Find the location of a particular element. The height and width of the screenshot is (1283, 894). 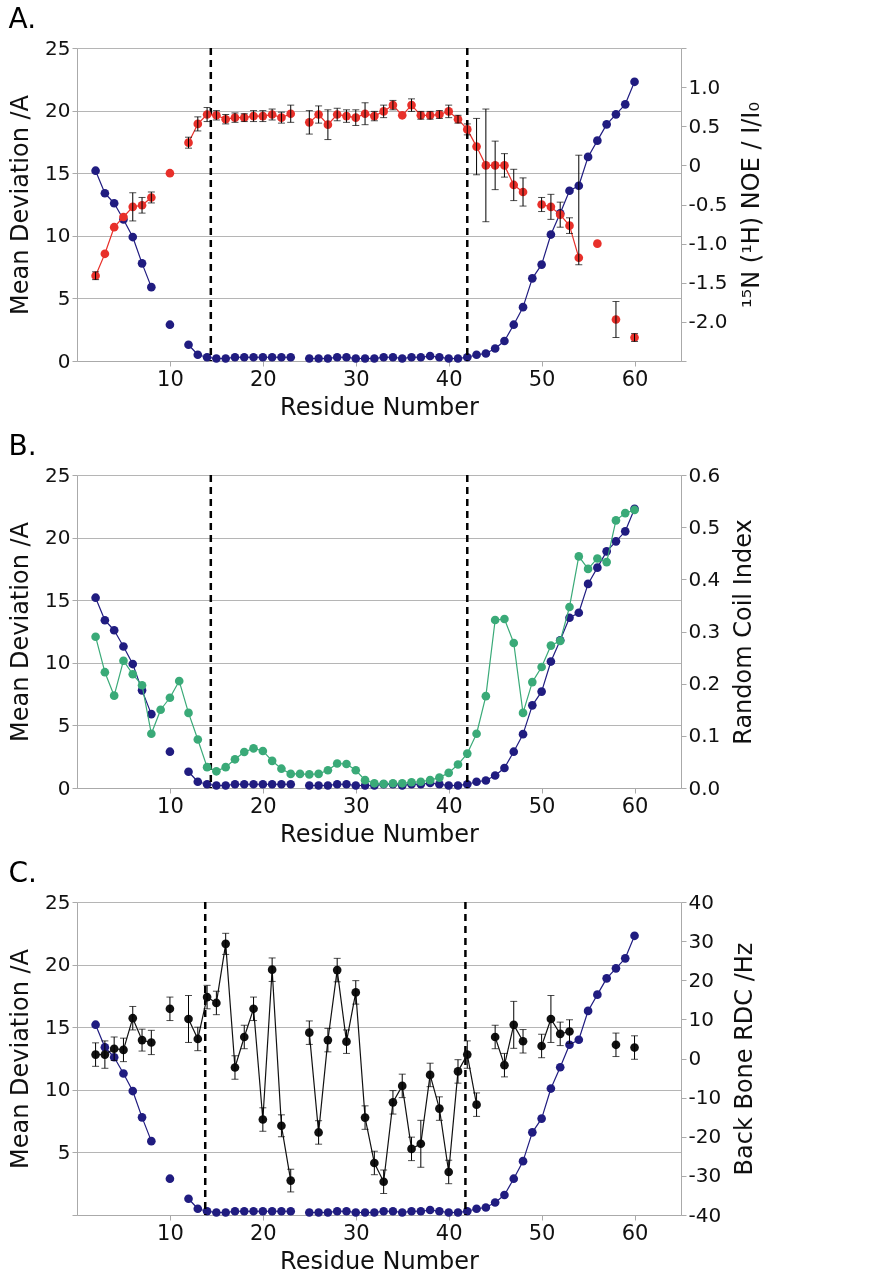

x-tick-label: 10 is located at coordinates (170, 378).